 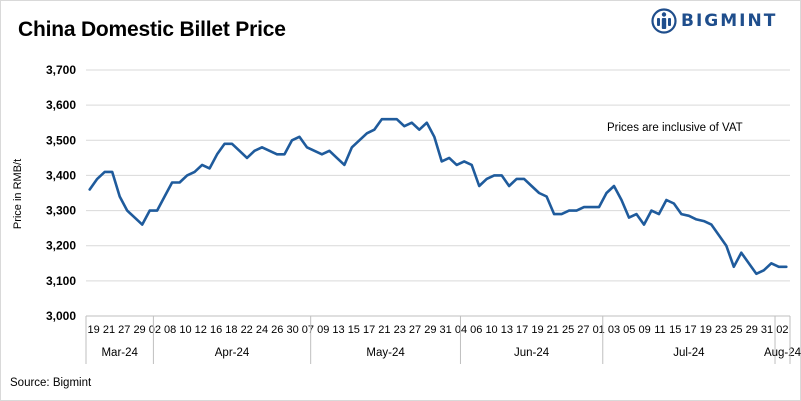 What do you see at coordinates (308, 330) in the screenshot?
I see `x-tick-label: 07` at bounding box center [308, 330].